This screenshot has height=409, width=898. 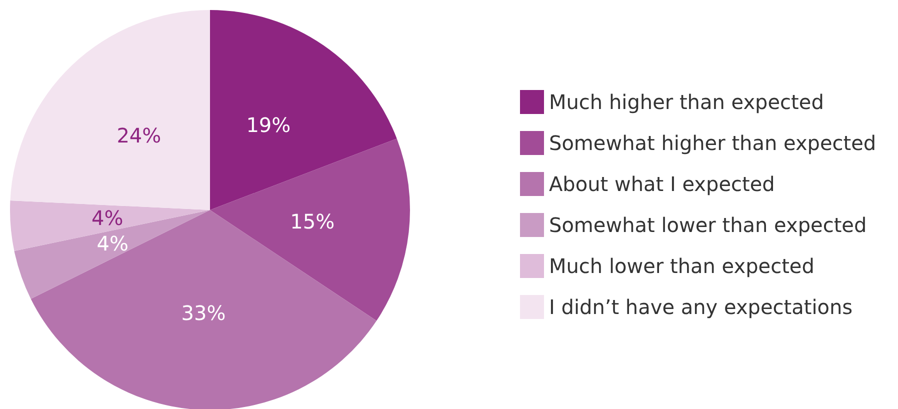 I want to click on data-label: 24%, so click(x=139, y=135).